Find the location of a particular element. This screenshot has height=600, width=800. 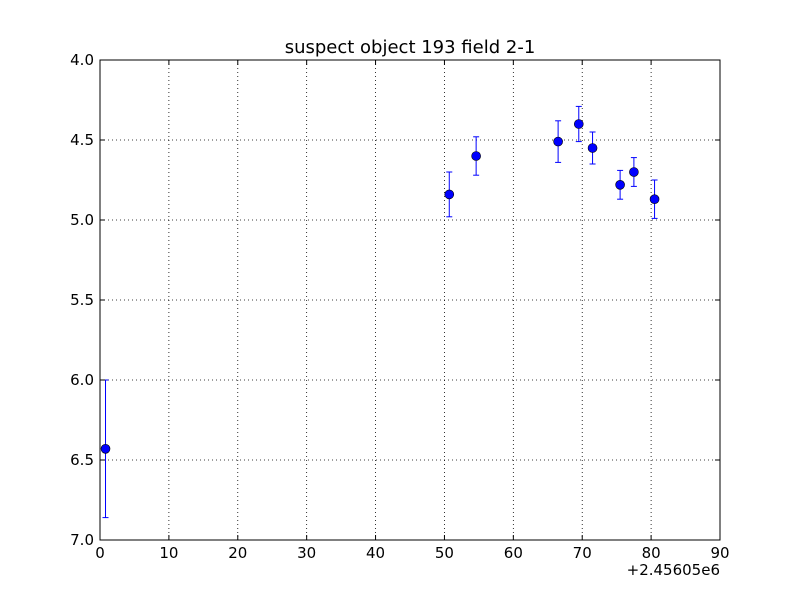

y-tick-label: 5.0 is located at coordinates (82, 220).